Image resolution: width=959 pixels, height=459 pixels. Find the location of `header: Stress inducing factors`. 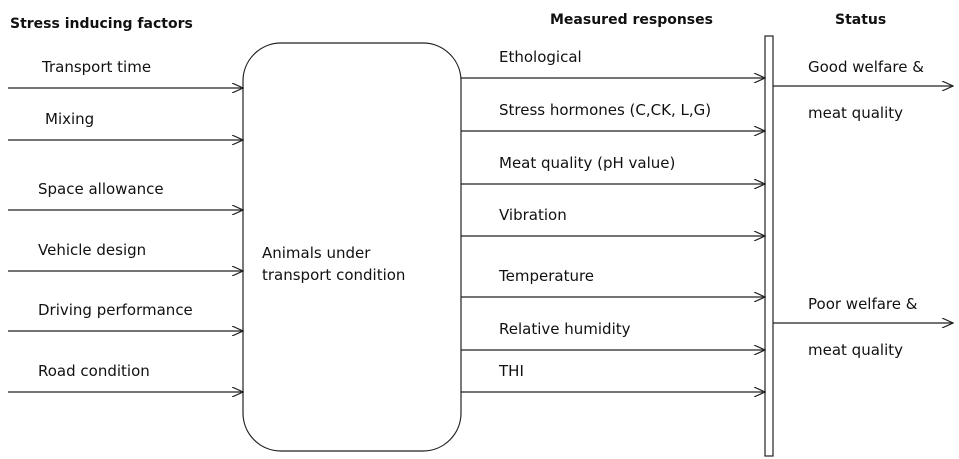

header: Stress inducing factors is located at coordinates (101, 24).